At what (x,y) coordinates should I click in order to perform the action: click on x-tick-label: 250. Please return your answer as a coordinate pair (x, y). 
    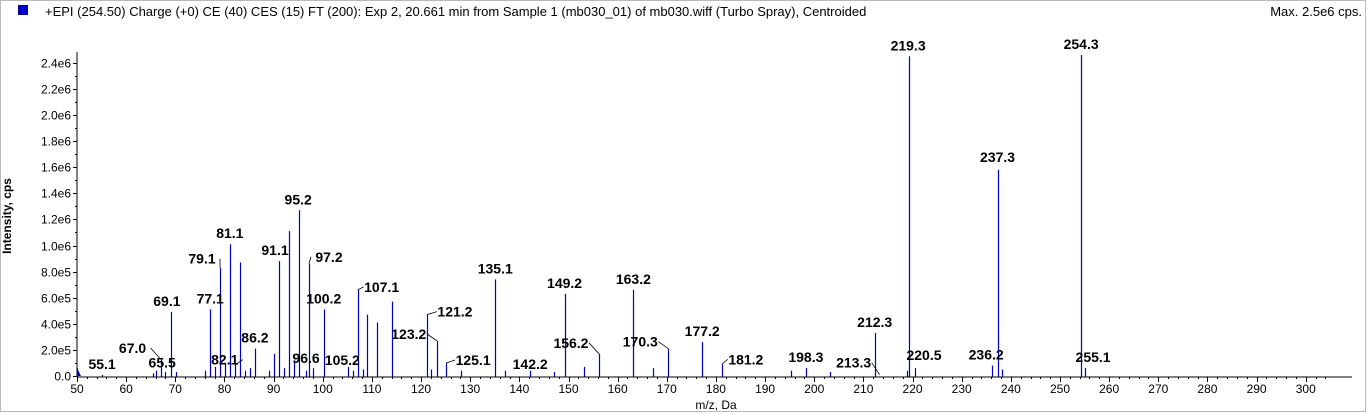
    Looking at the image, I should click on (1060, 389).